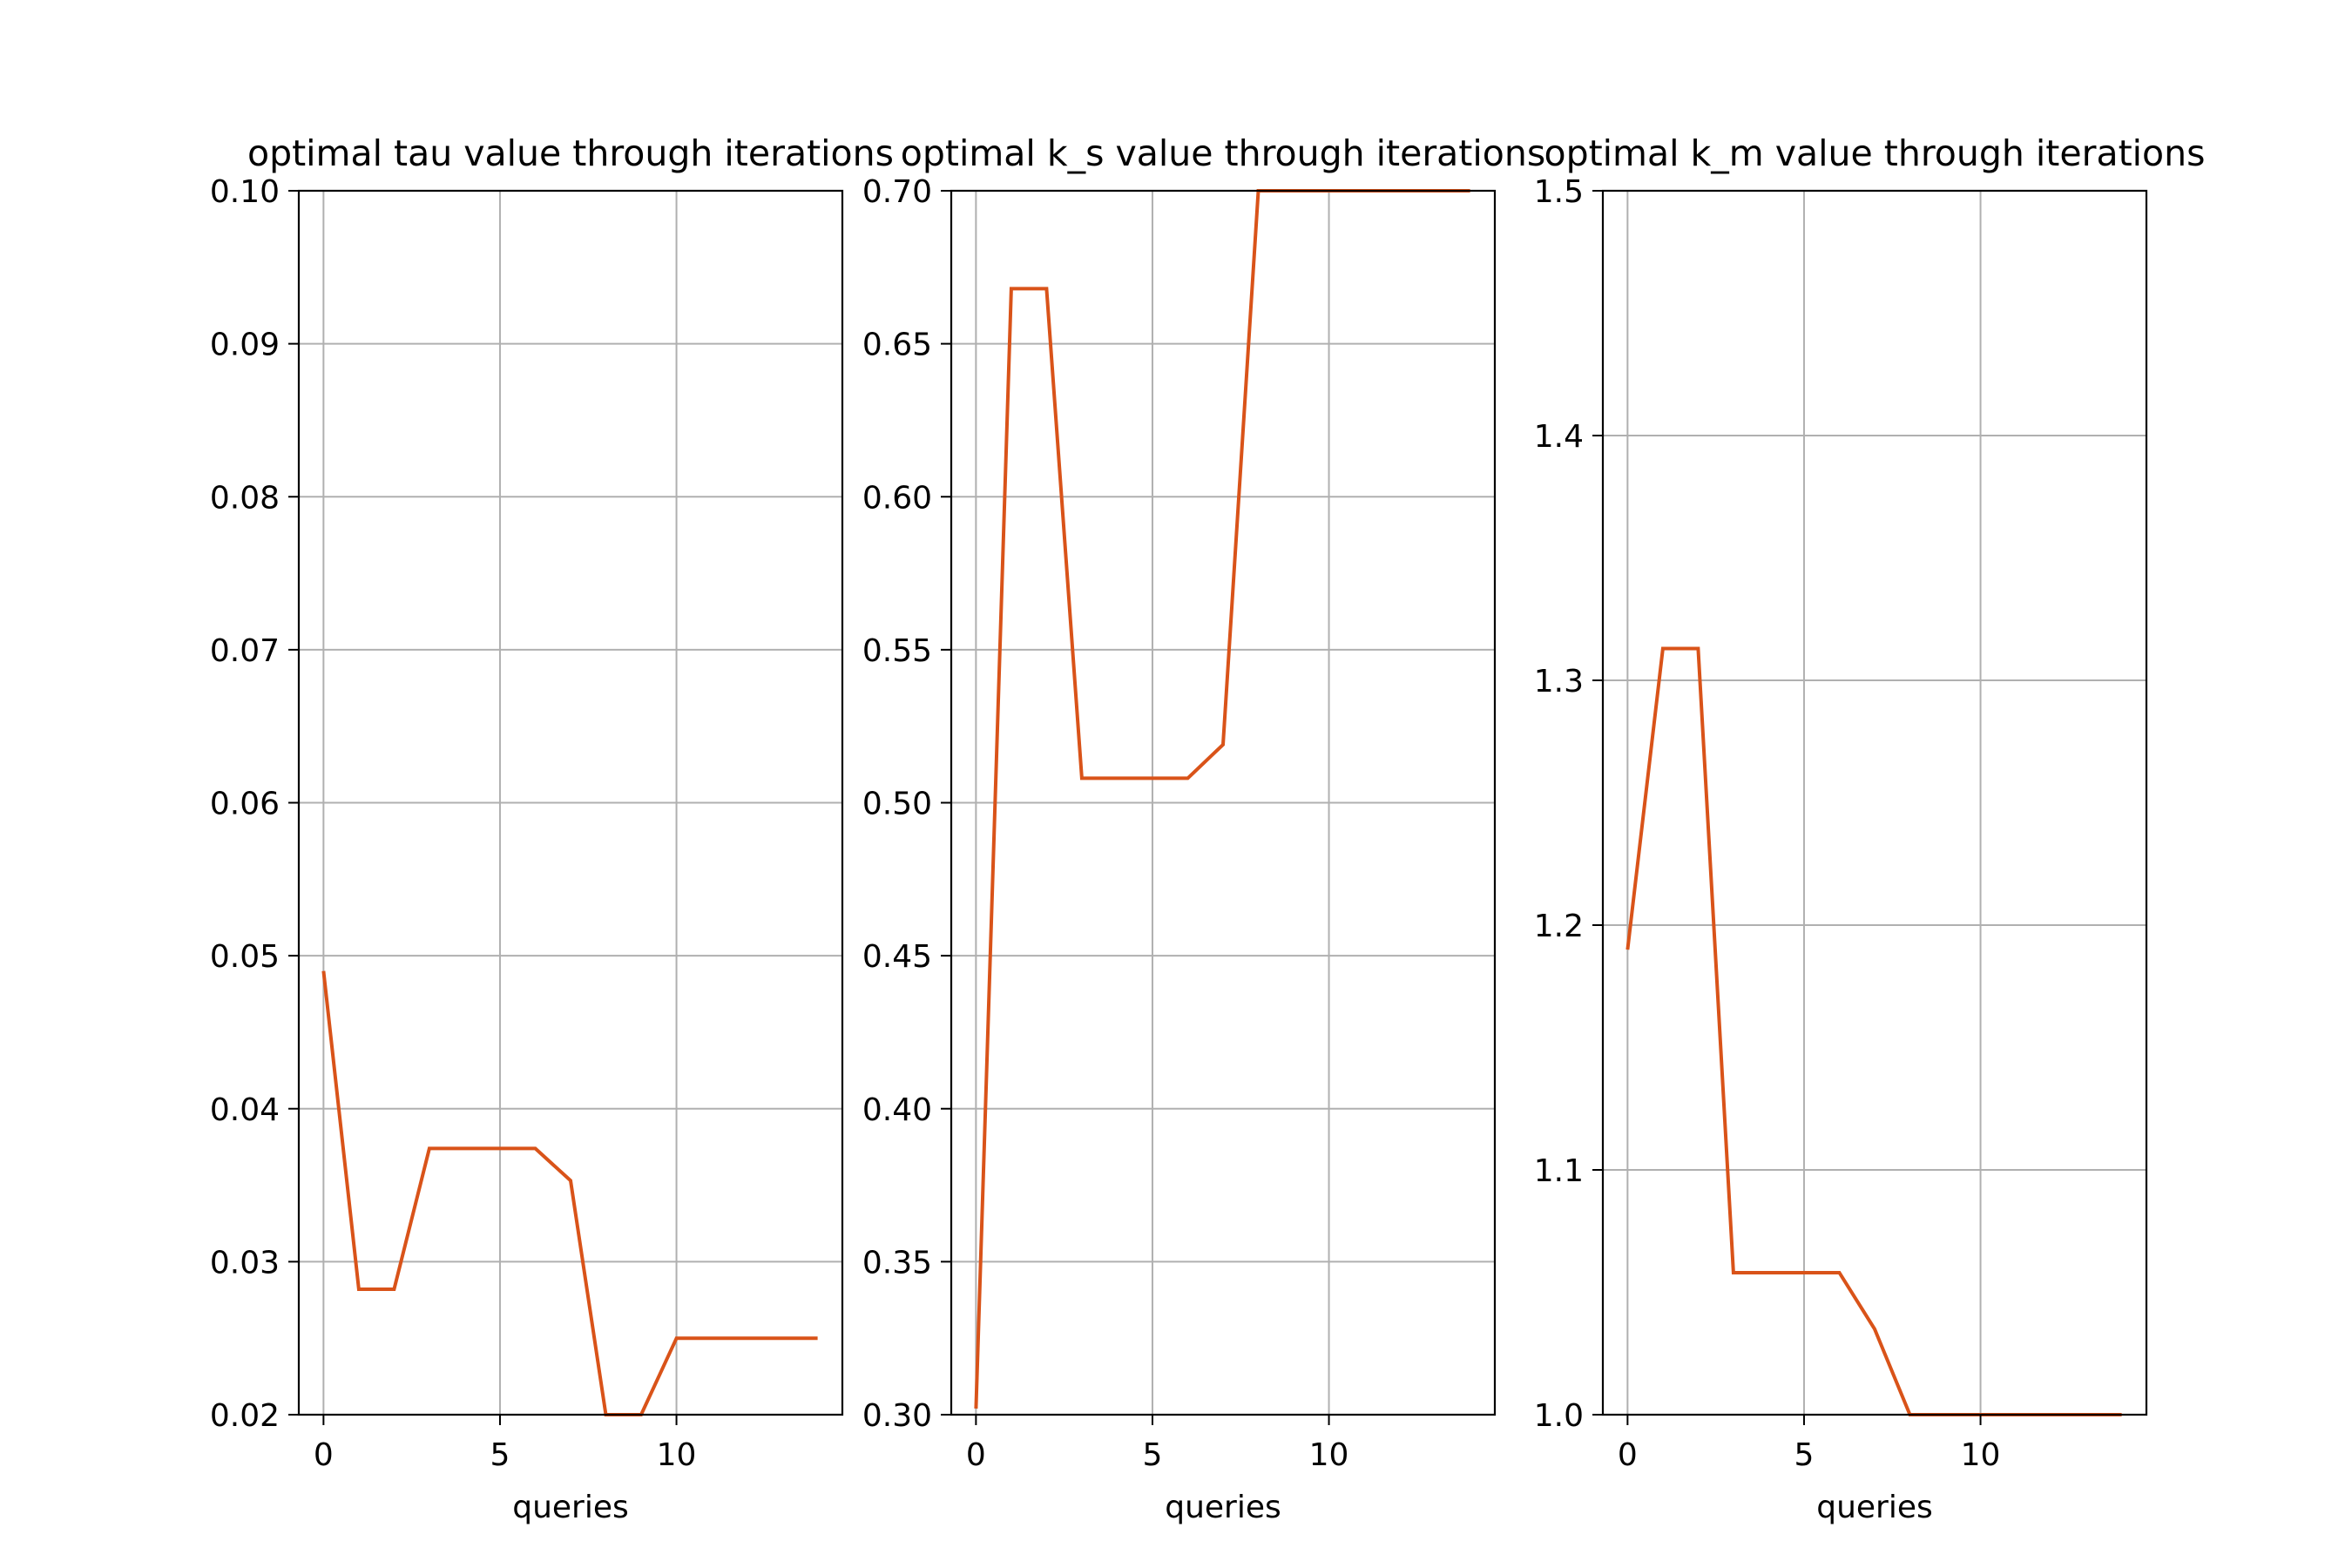 This screenshot has height=1568, width=2352. Describe the element at coordinates (245, 805) in the screenshot. I see `tau-y-tick-label: 0.06` at that location.